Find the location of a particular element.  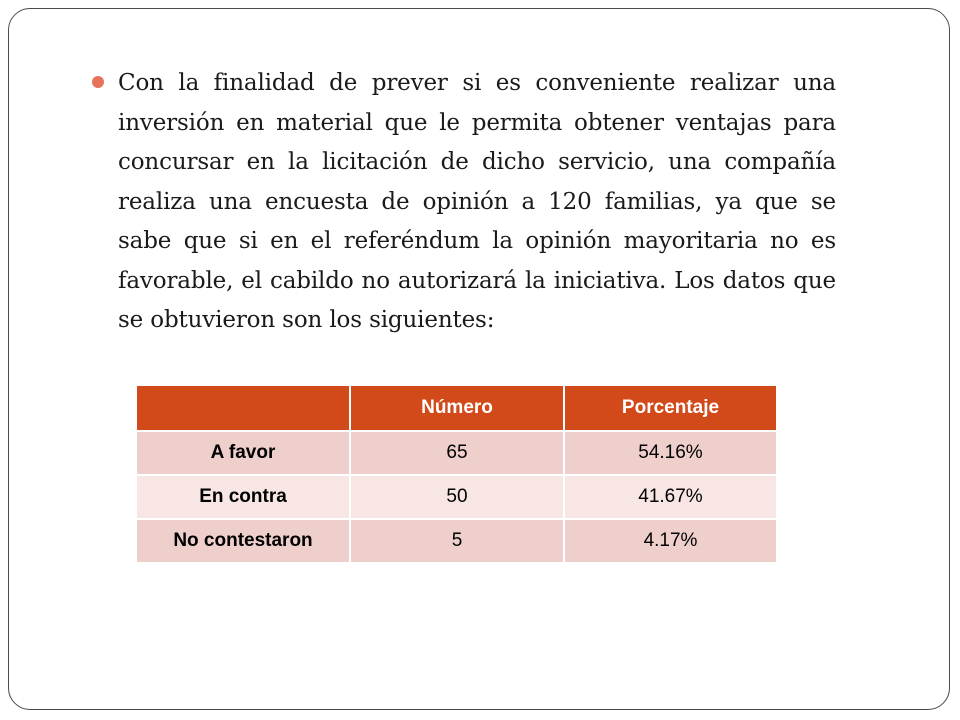

cell-numero: 65 is located at coordinates (456, 452).